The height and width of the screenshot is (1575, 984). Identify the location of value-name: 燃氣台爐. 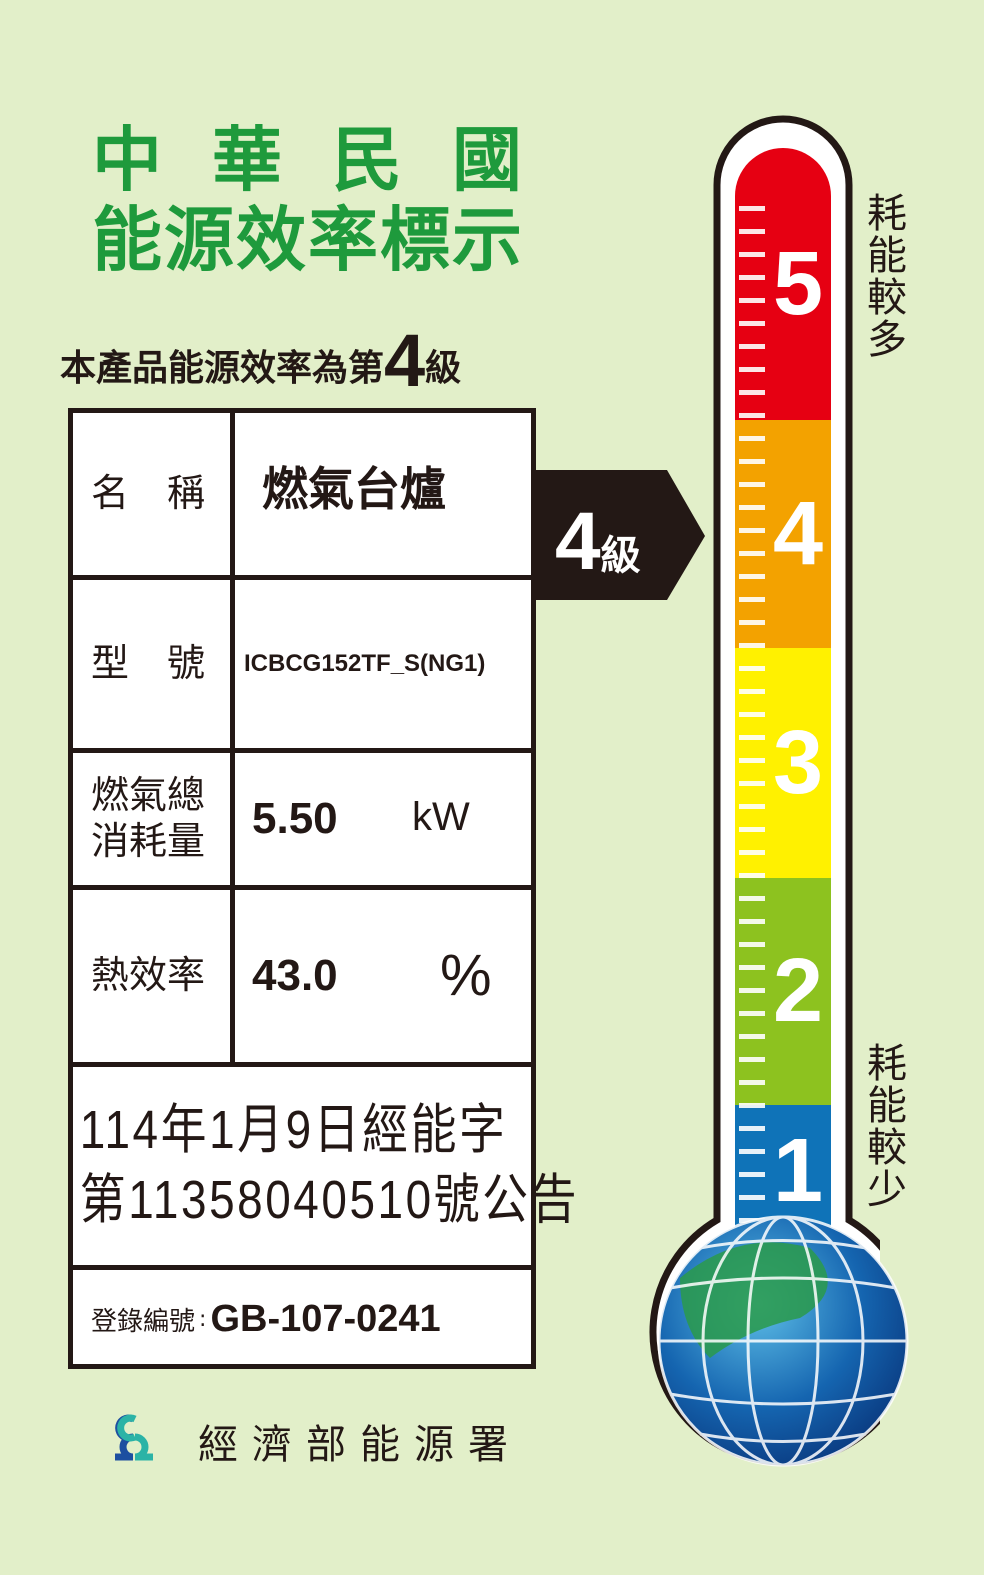
(354, 489).